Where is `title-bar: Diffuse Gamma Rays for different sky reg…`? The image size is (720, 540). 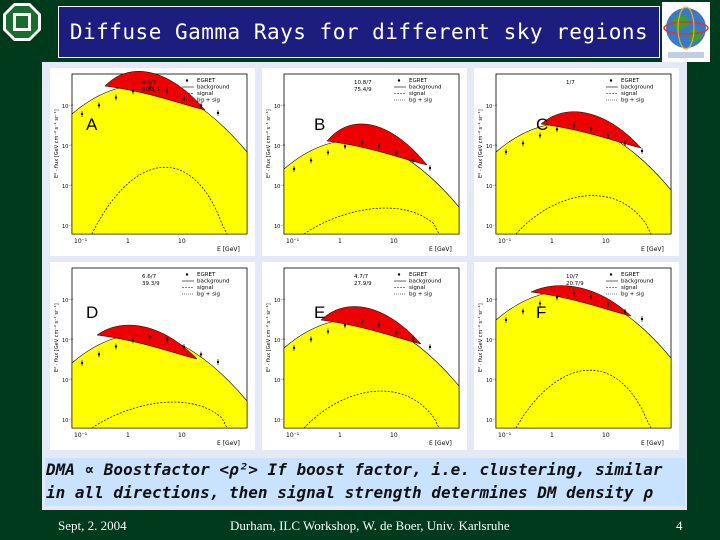 title-bar: Diffuse Gamma Rays for different sky reg… is located at coordinates (359, 32).